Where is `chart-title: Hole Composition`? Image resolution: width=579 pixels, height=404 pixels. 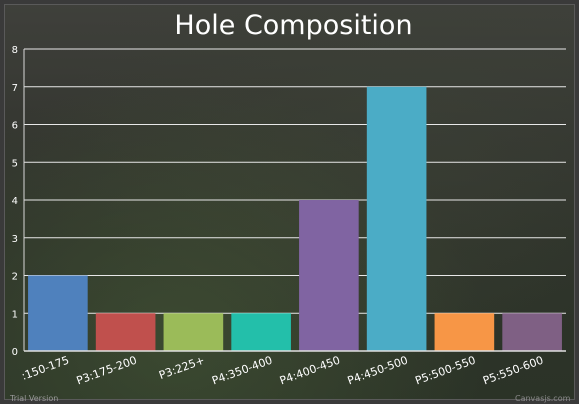 chart-title: Hole Composition is located at coordinates (293, 25).